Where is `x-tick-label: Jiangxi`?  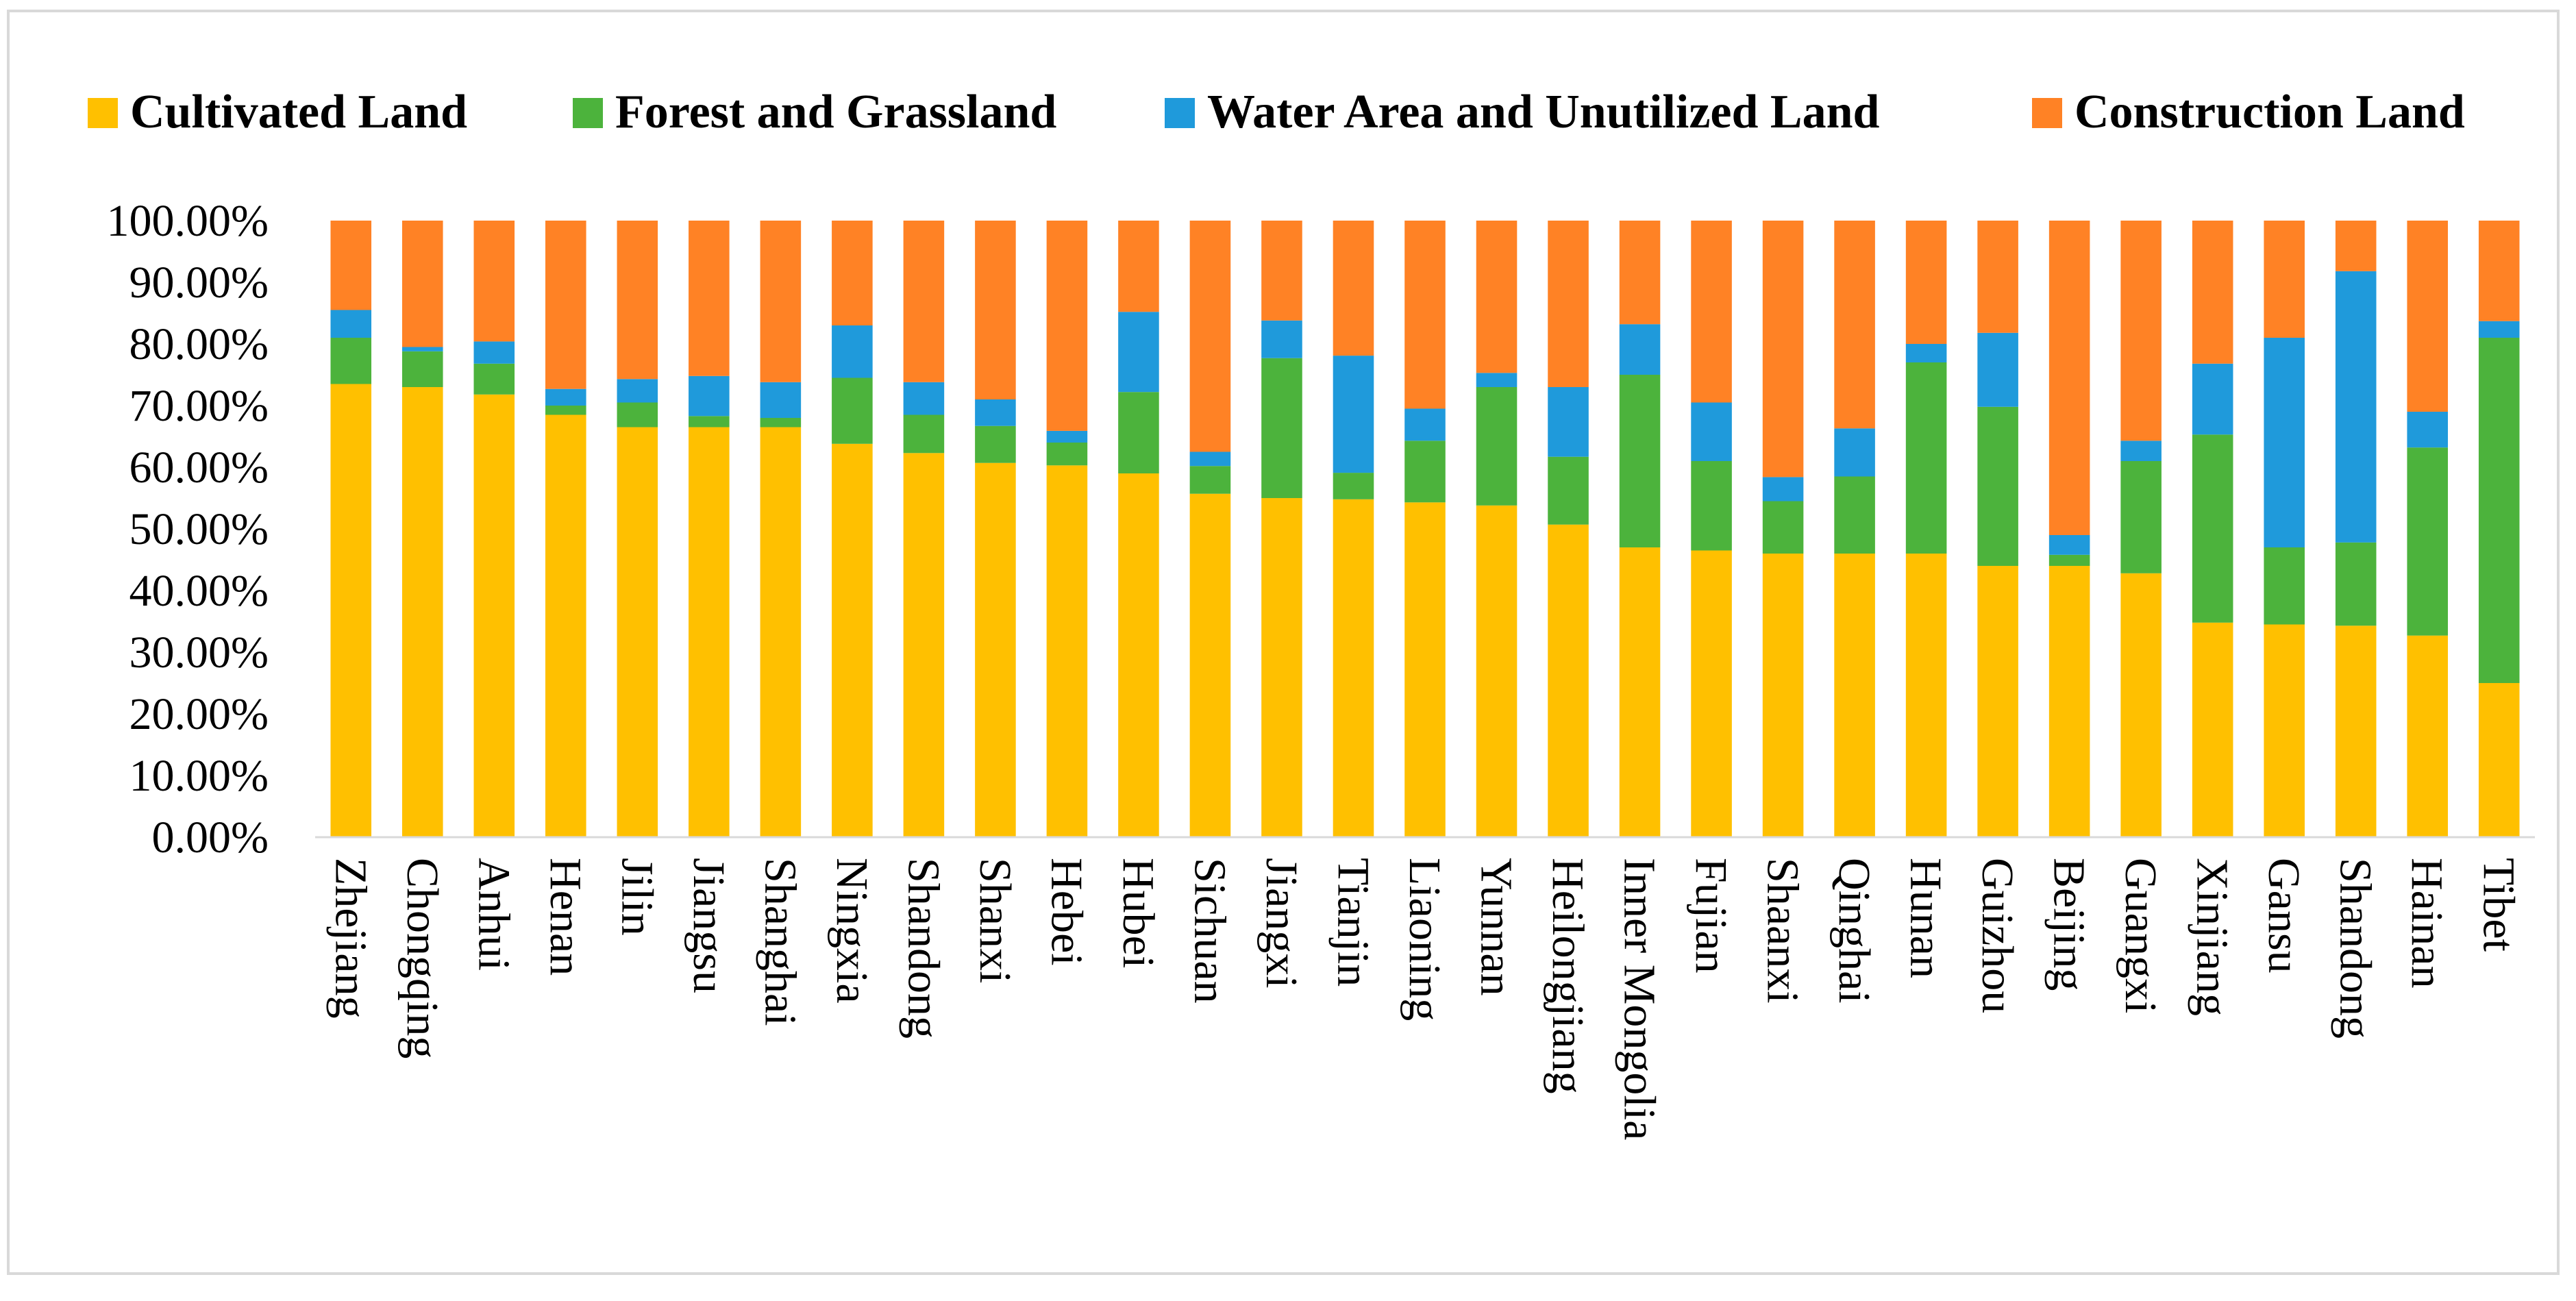 x-tick-label: Jiangxi is located at coordinates (1281, 923).